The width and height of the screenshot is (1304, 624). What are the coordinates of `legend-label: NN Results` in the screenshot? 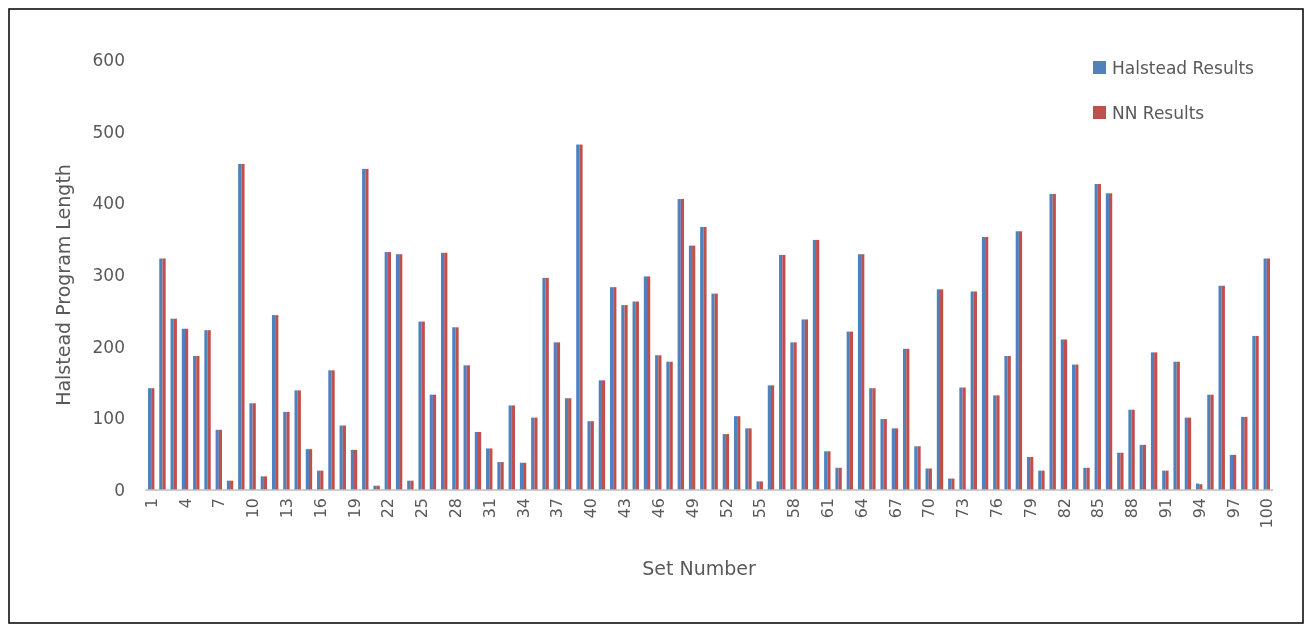 It's located at (1158, 112).